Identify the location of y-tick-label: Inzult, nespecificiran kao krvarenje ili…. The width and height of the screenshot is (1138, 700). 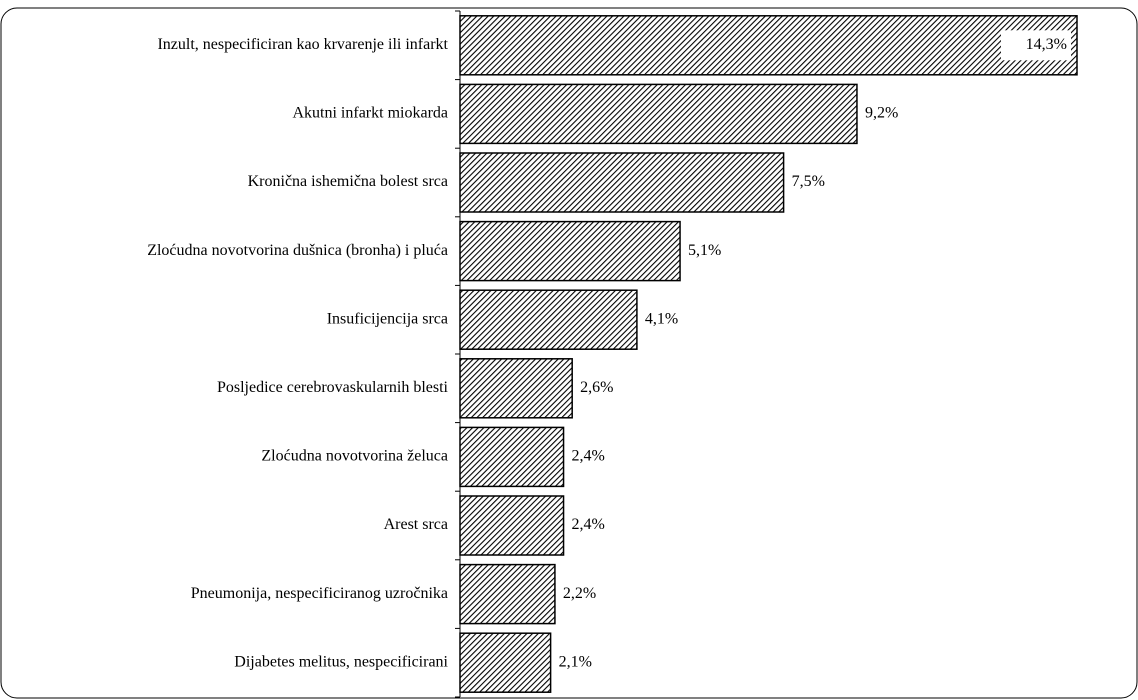
(302, 44).